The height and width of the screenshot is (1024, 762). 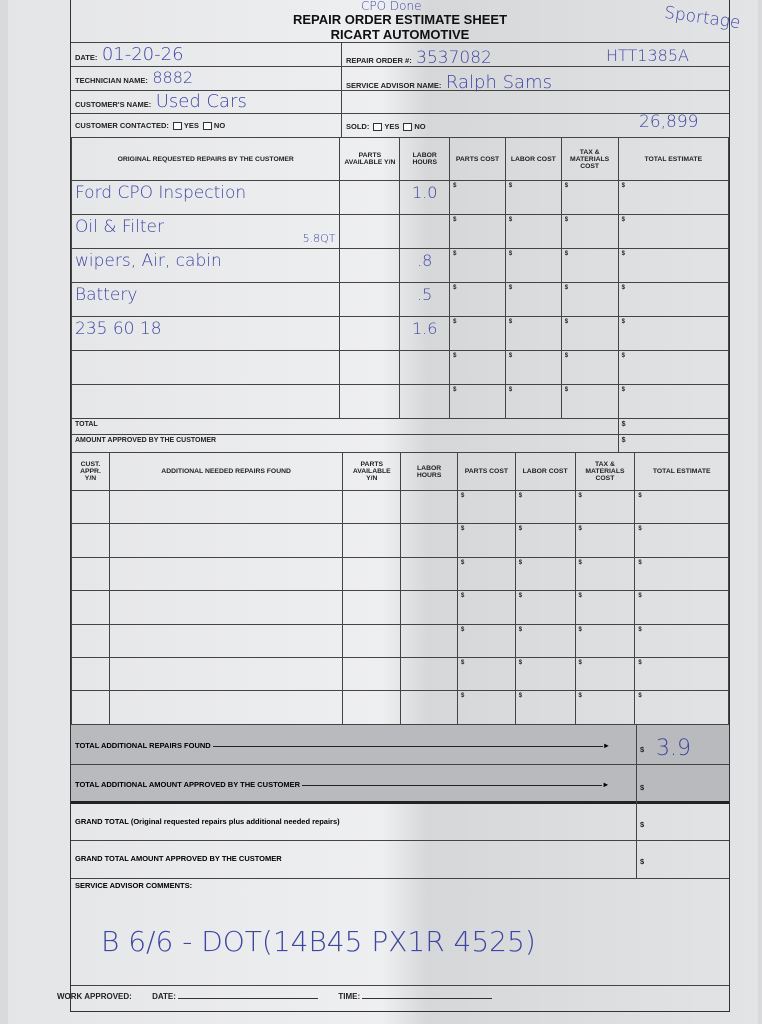 What do you see at coordinates (129, 54) in the screenshot?
I see `date-field: DATE: 01-20-26` at bounding box center [129, 54].